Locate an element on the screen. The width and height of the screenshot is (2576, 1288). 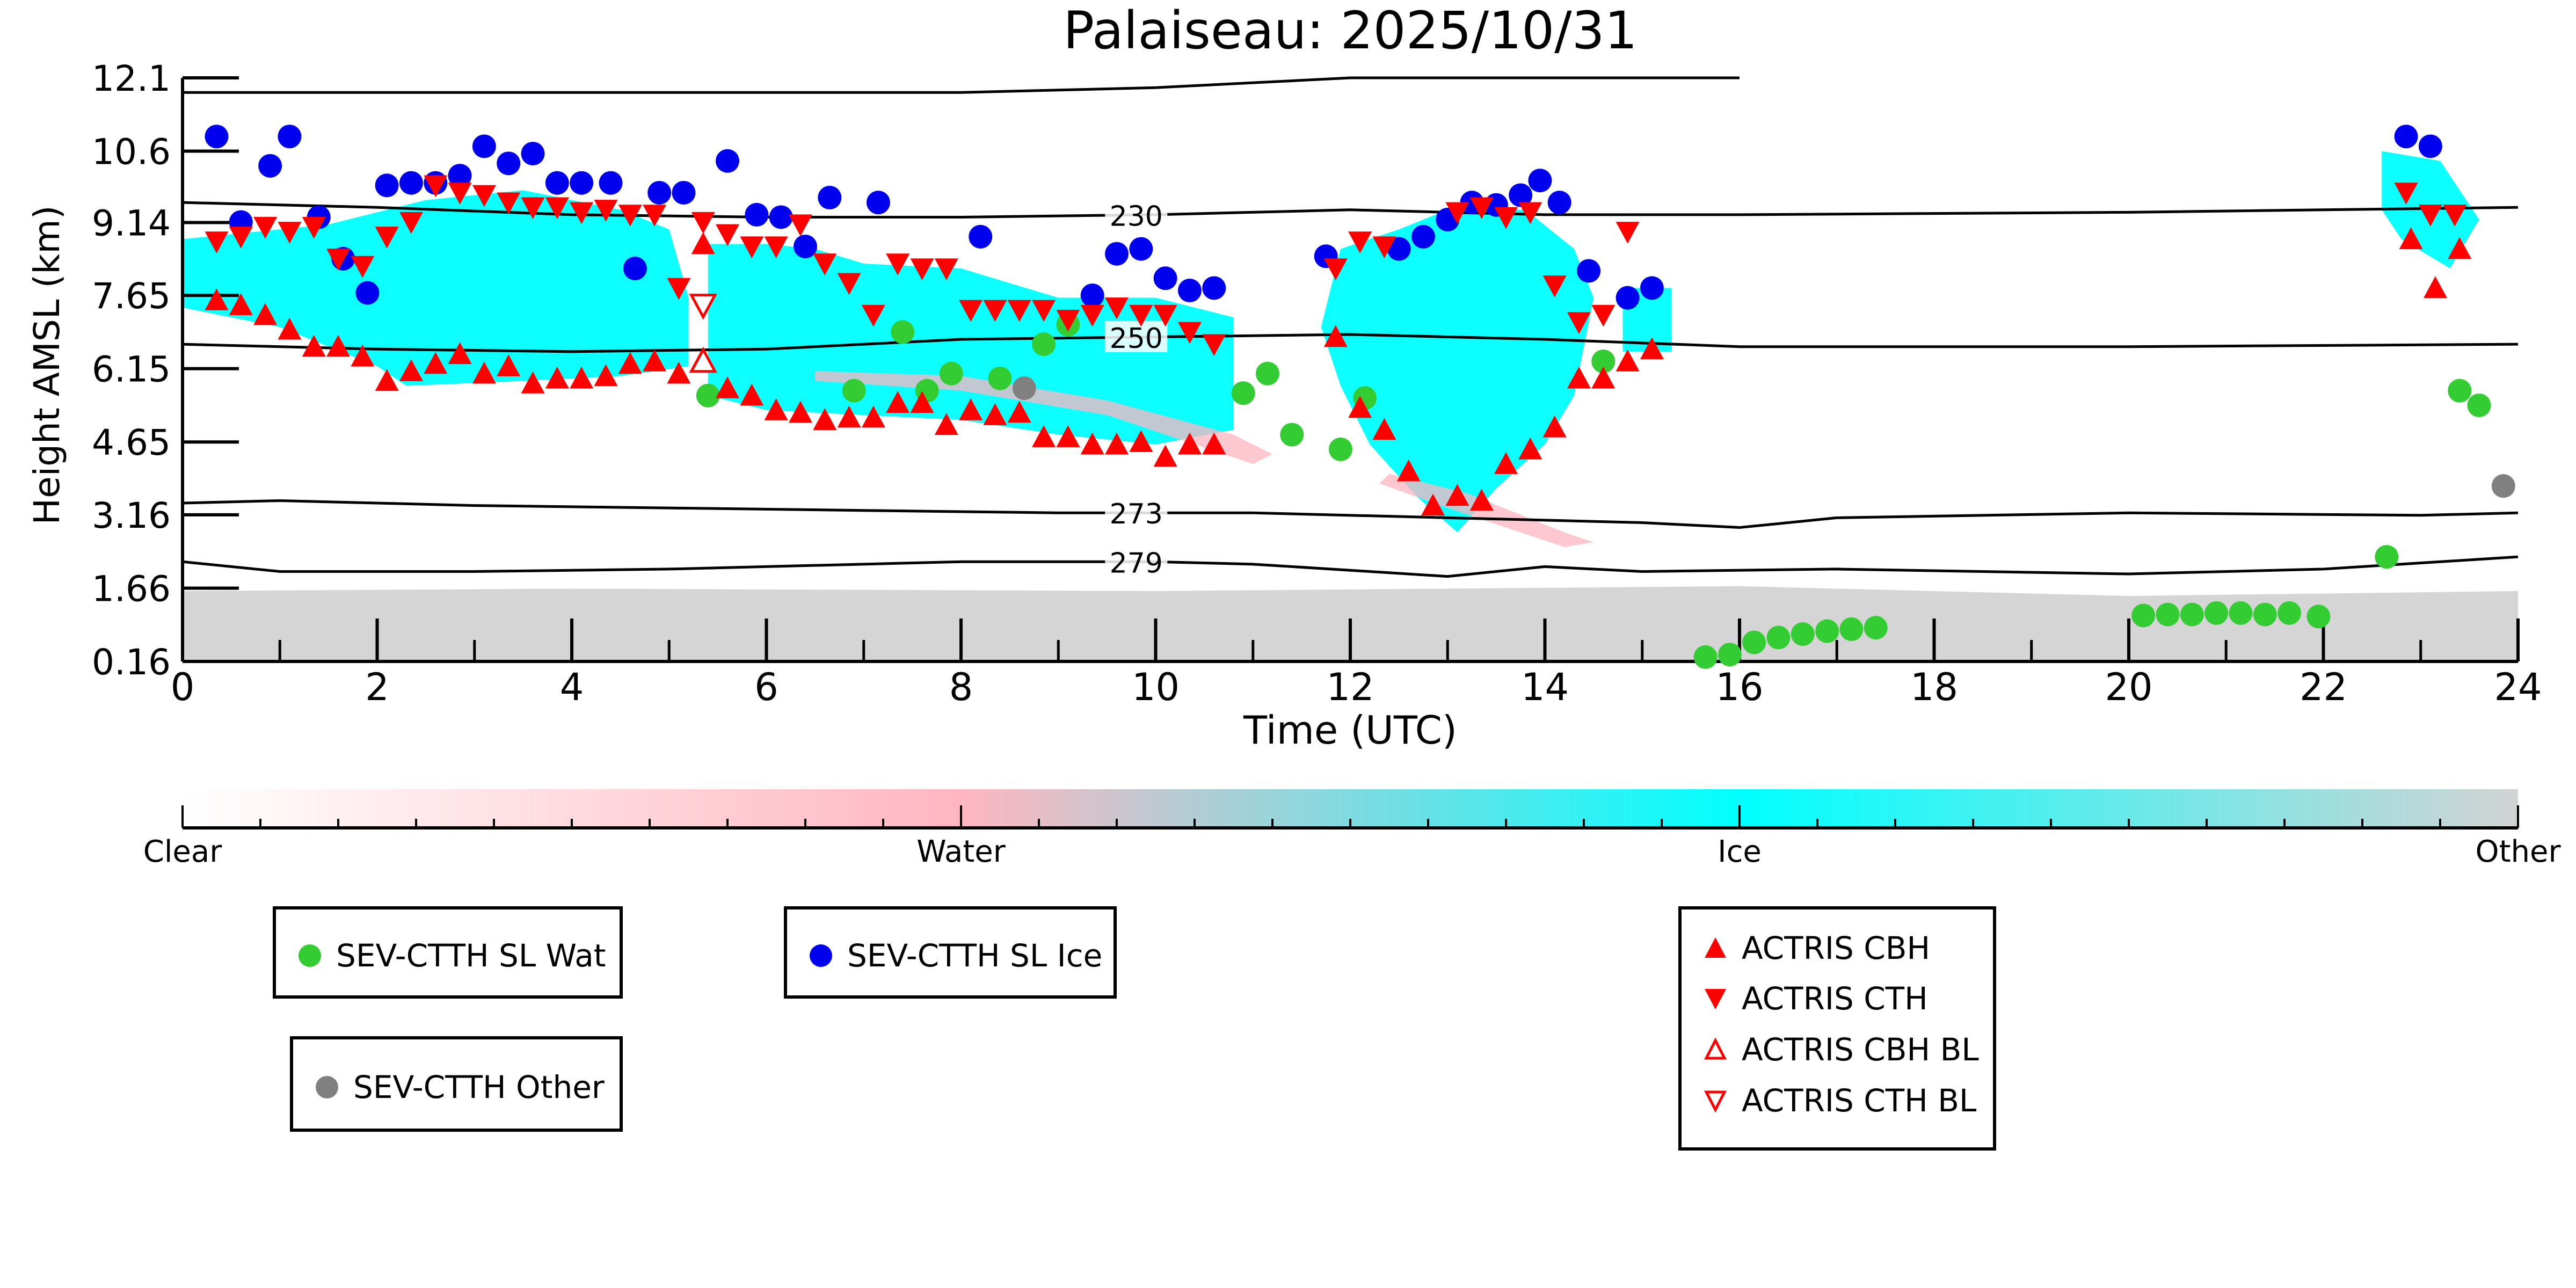
data-point-sev-ctth-other is located at coordinates (1024, 388).